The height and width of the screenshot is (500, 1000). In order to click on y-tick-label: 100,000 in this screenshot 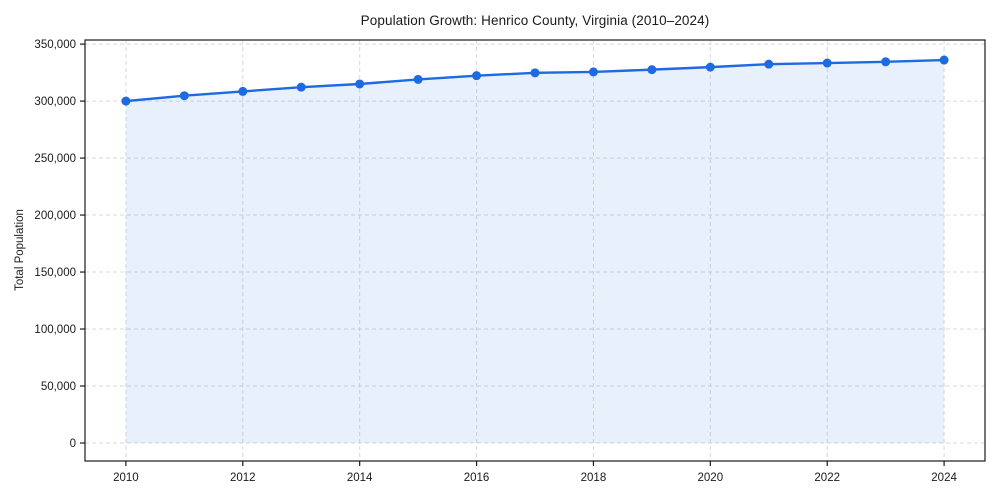, I will do `click(55, 330)`.